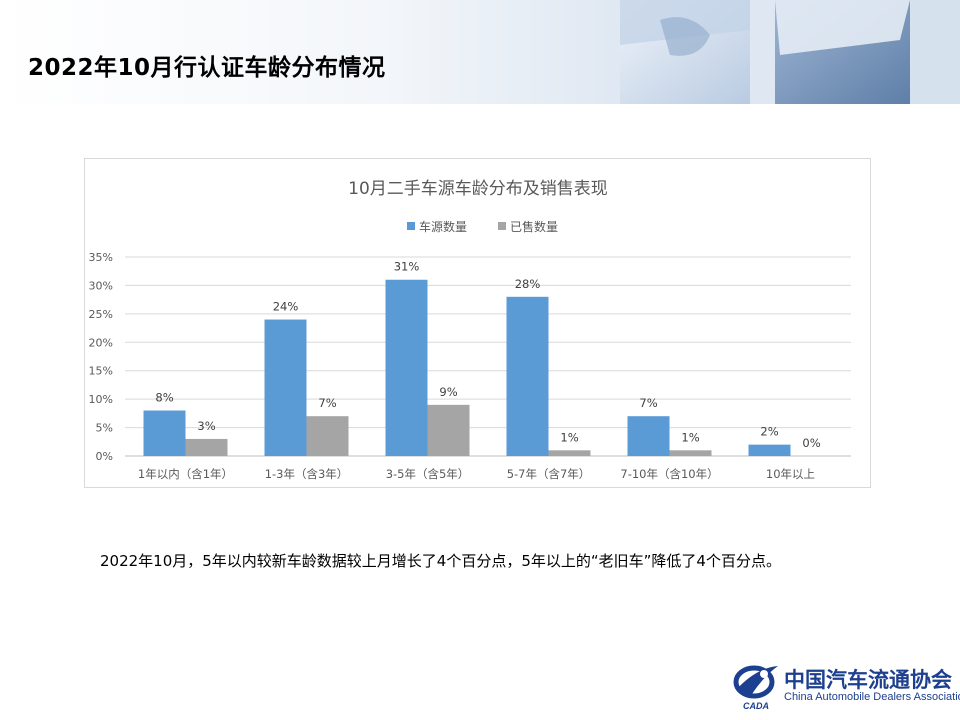  Describe the element at coordinates (206, 426) in the screenshot. I see `data-label: 3%` at that location.